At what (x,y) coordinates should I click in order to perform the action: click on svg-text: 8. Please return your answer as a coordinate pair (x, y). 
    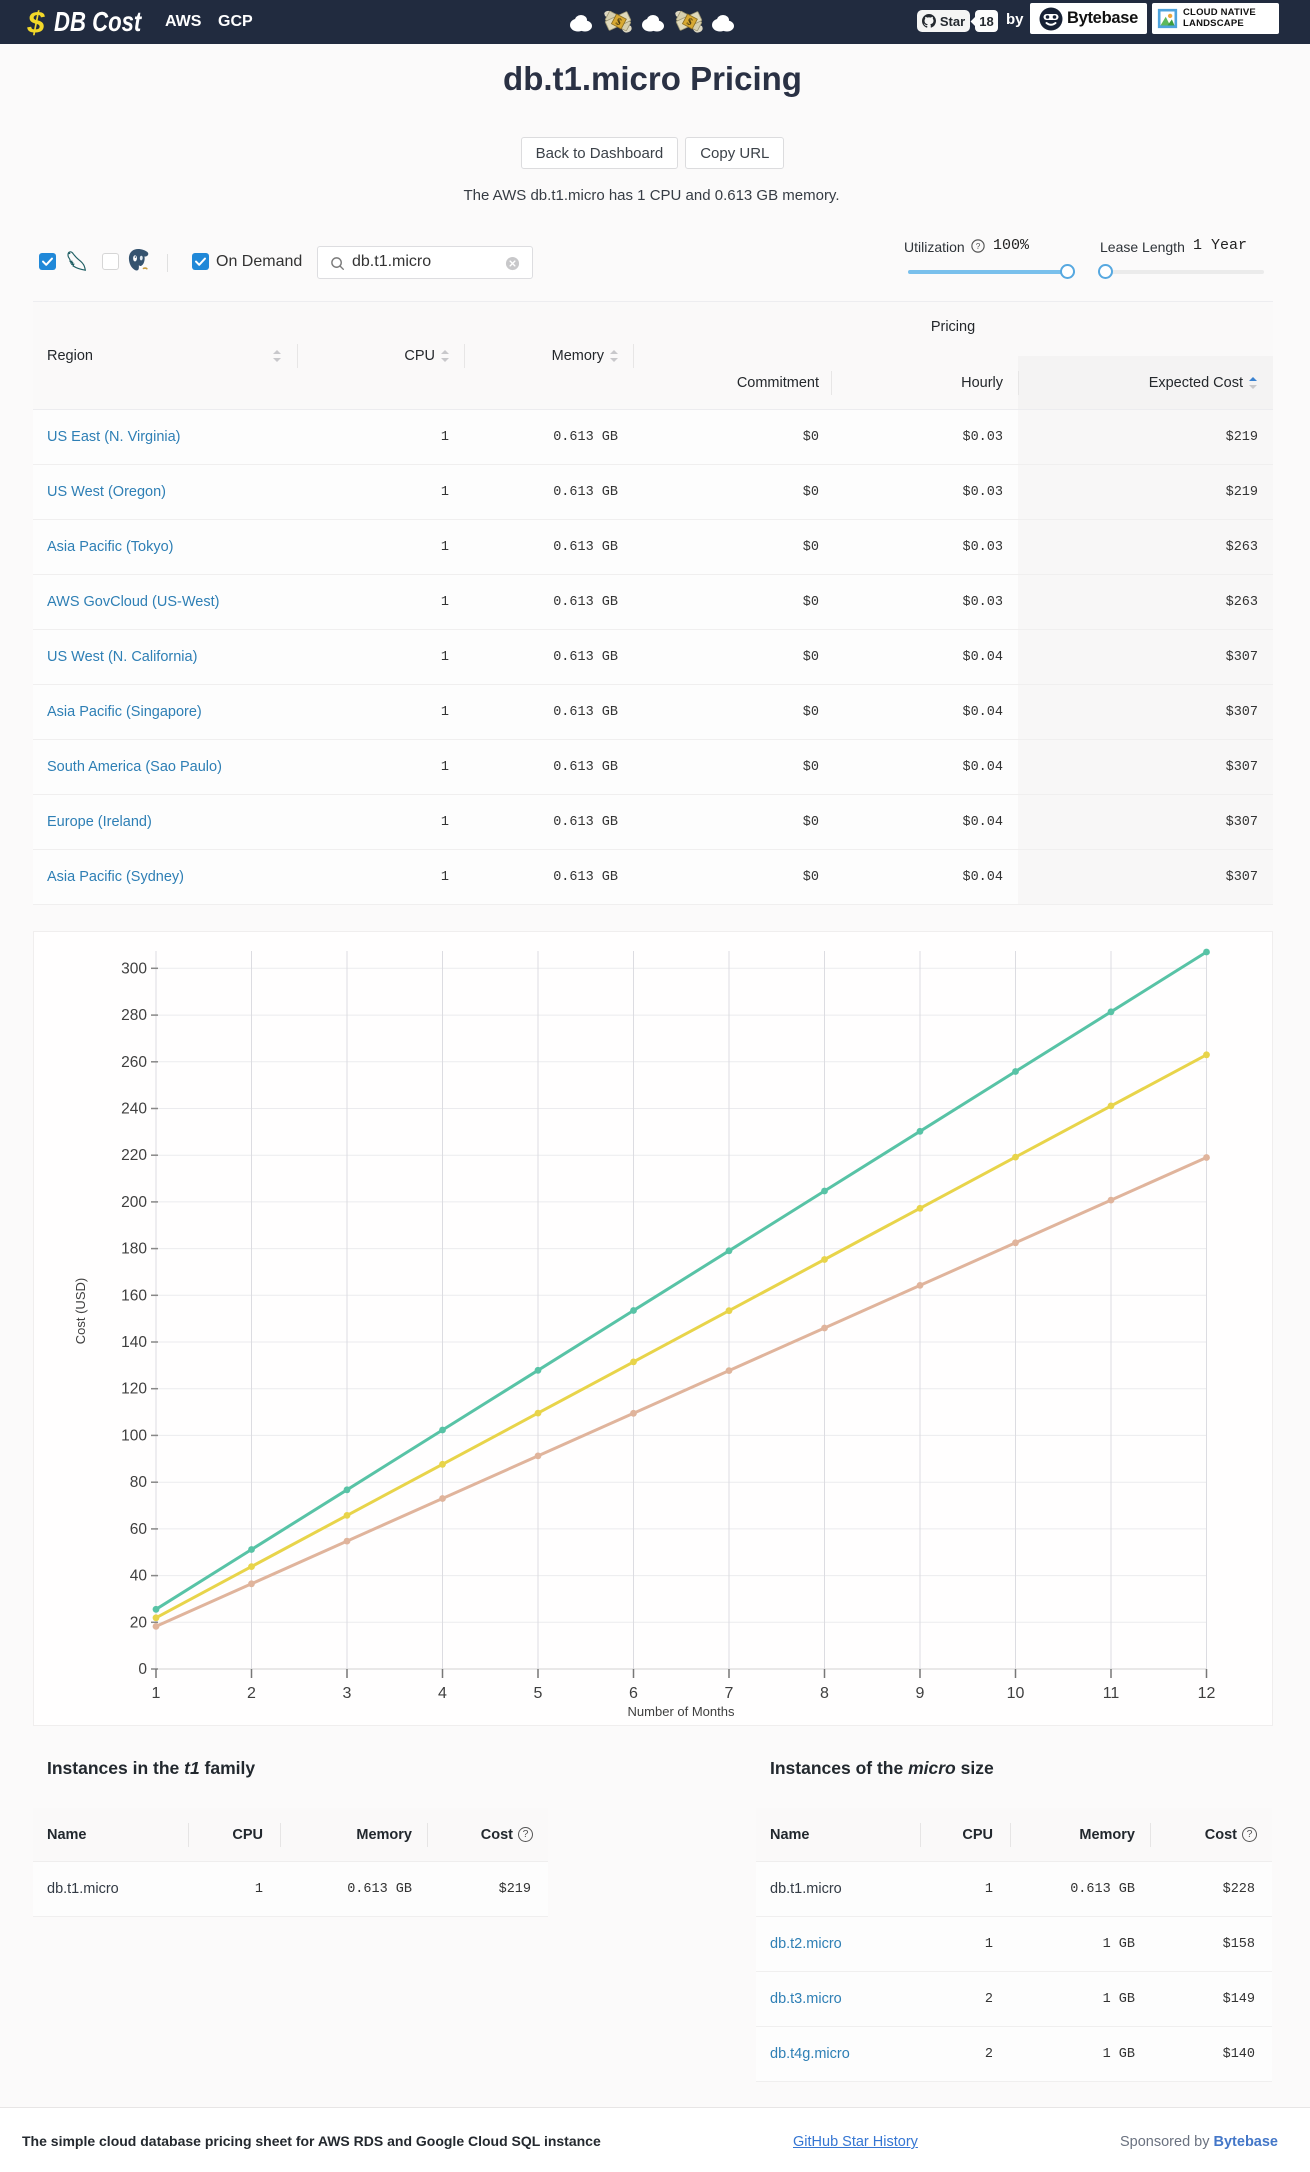
    Looking at the image, I should click on (824, 1693).